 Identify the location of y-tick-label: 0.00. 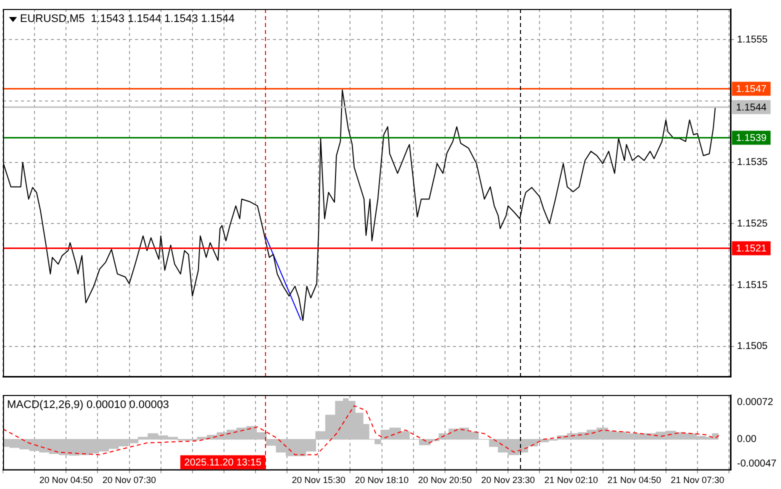
(747, 440).